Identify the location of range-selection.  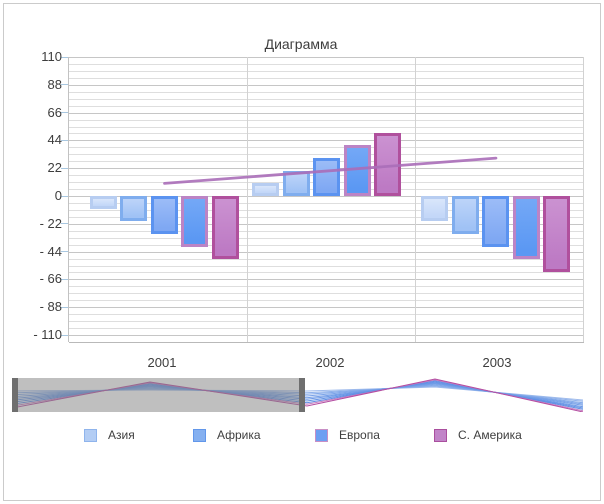
(158, 395).